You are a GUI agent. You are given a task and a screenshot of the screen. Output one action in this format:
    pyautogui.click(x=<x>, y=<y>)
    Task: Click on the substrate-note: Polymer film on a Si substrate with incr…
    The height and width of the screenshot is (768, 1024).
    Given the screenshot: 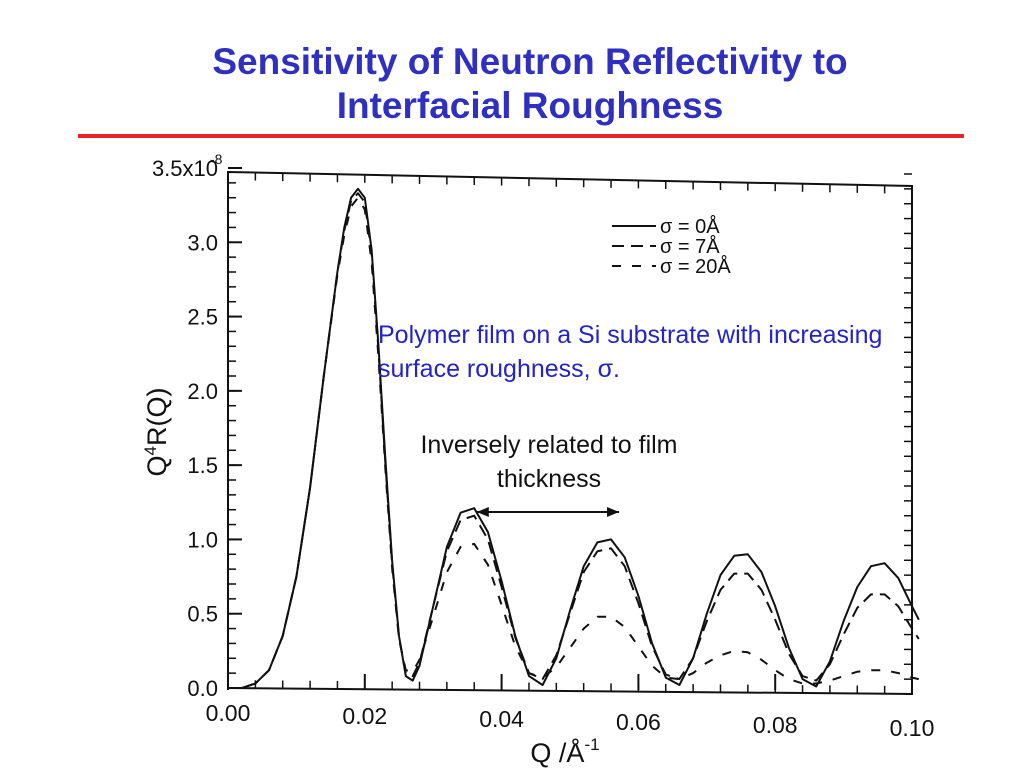 What is the action you would take?
    pyautogui.click(x=643, y=352)
    